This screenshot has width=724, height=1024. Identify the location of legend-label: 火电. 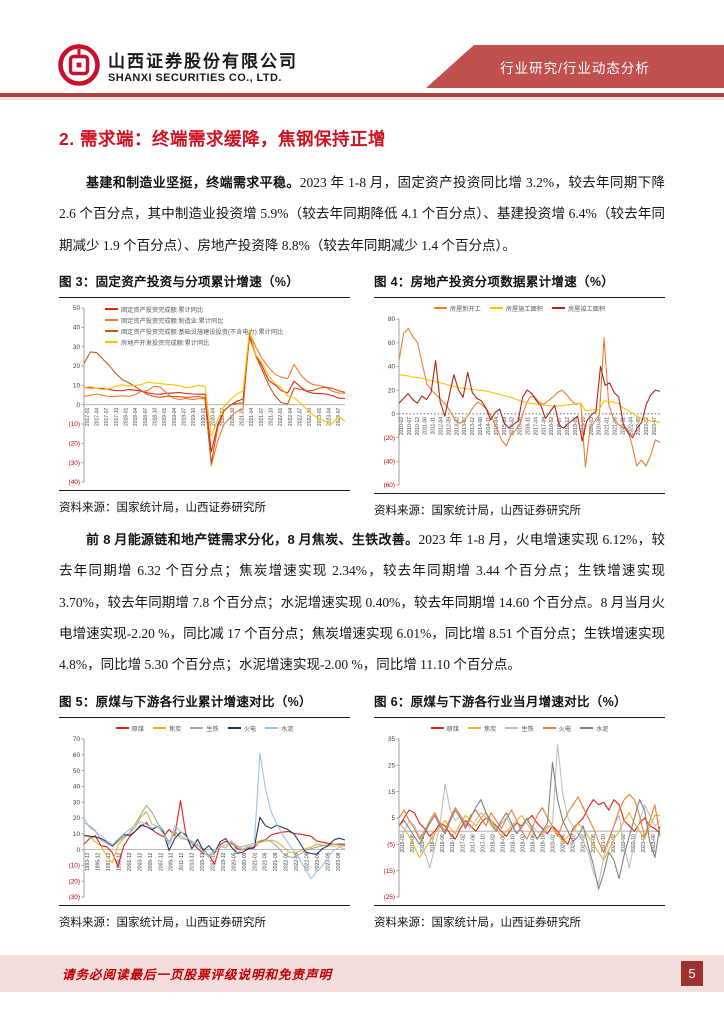
(250, 729).